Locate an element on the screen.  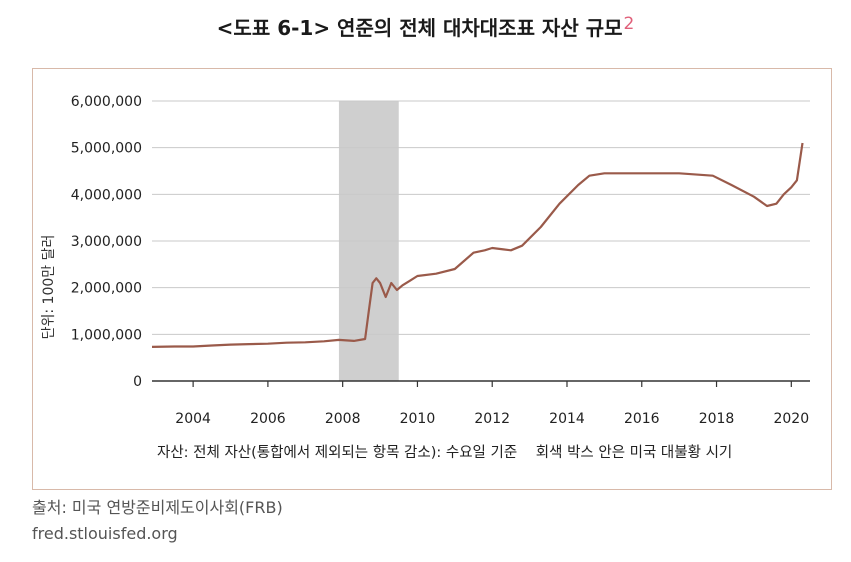
y-tick-label: 6,000,000 is located at coordinates (106, 102).